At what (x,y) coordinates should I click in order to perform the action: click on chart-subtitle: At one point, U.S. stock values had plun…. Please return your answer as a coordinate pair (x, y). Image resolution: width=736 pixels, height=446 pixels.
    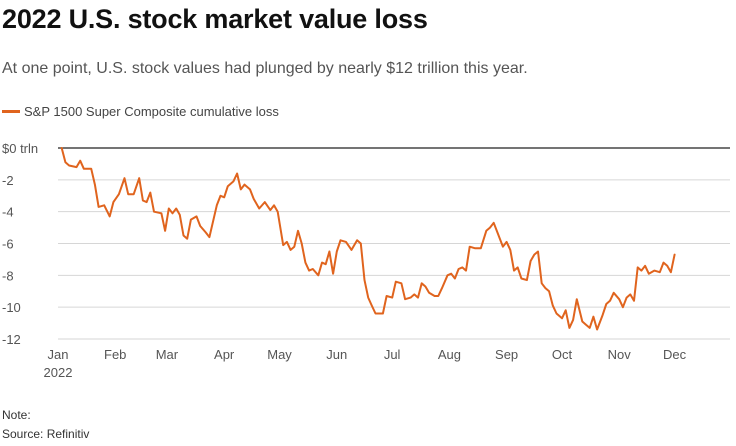
    Looking at the image, I should click on (265, 68).